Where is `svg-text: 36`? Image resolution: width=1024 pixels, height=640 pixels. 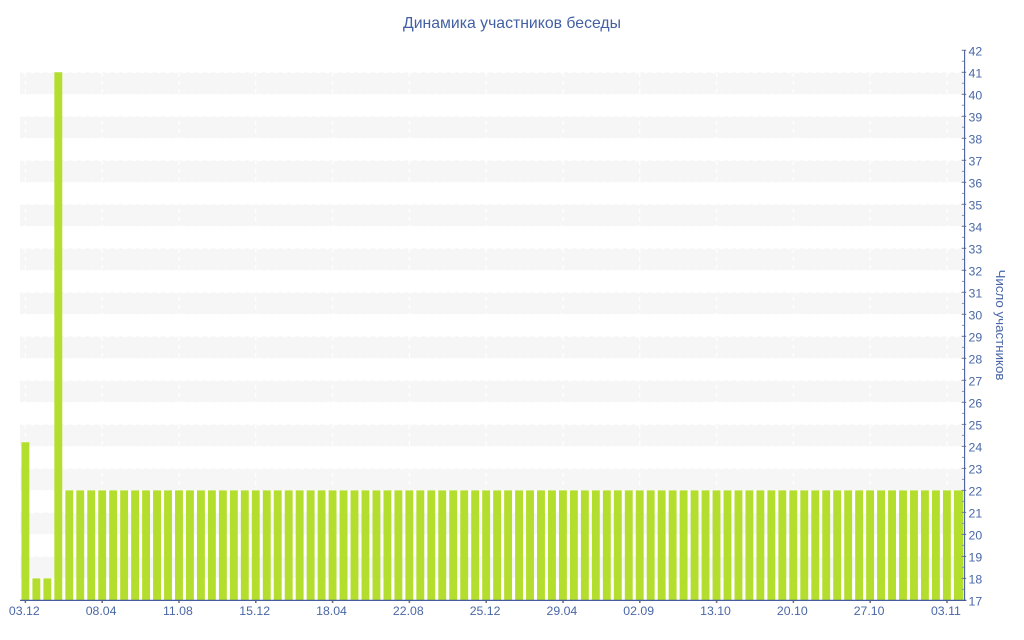 svg-text: 36 is located at coordinates (976, 184).